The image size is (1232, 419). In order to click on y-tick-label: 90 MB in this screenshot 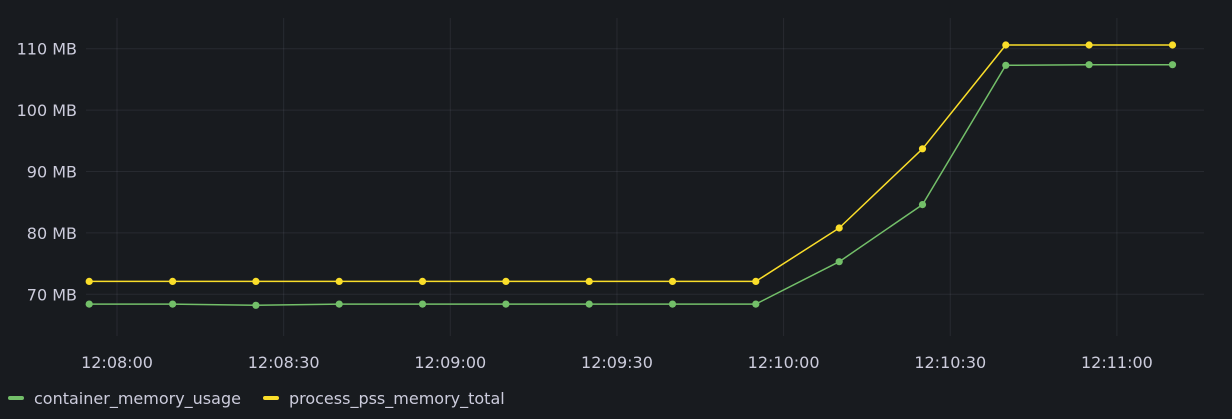, I will do `click(52, 171)`.